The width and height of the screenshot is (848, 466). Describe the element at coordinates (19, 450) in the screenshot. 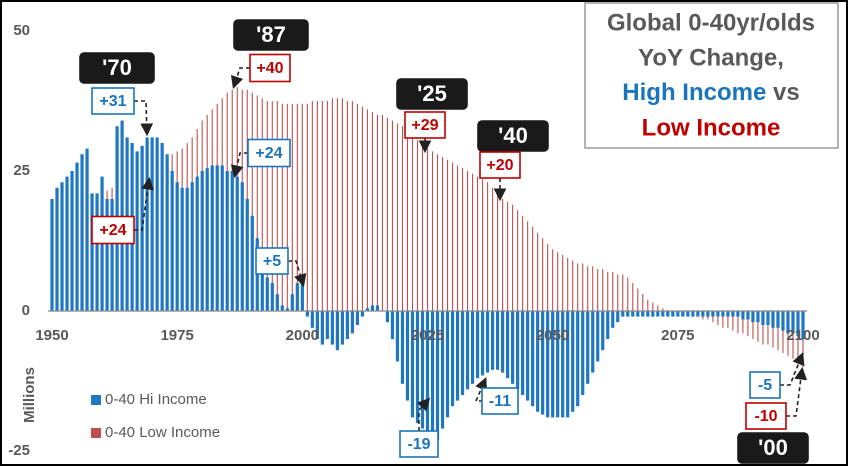

I see `y-tick-label: -25` at that location.